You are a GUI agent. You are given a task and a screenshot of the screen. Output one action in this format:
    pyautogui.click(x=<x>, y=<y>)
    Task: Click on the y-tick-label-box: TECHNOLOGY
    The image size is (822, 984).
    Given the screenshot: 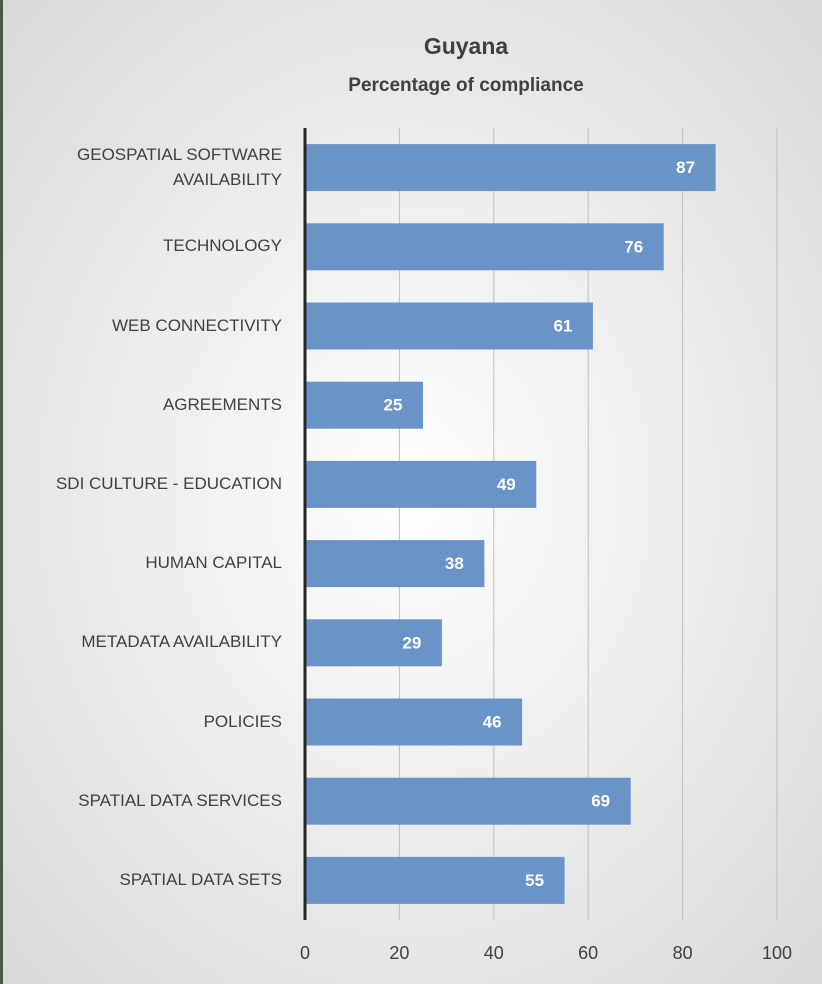 What is the action you would take?
    pyautogui.click(x=222, y=246)
    